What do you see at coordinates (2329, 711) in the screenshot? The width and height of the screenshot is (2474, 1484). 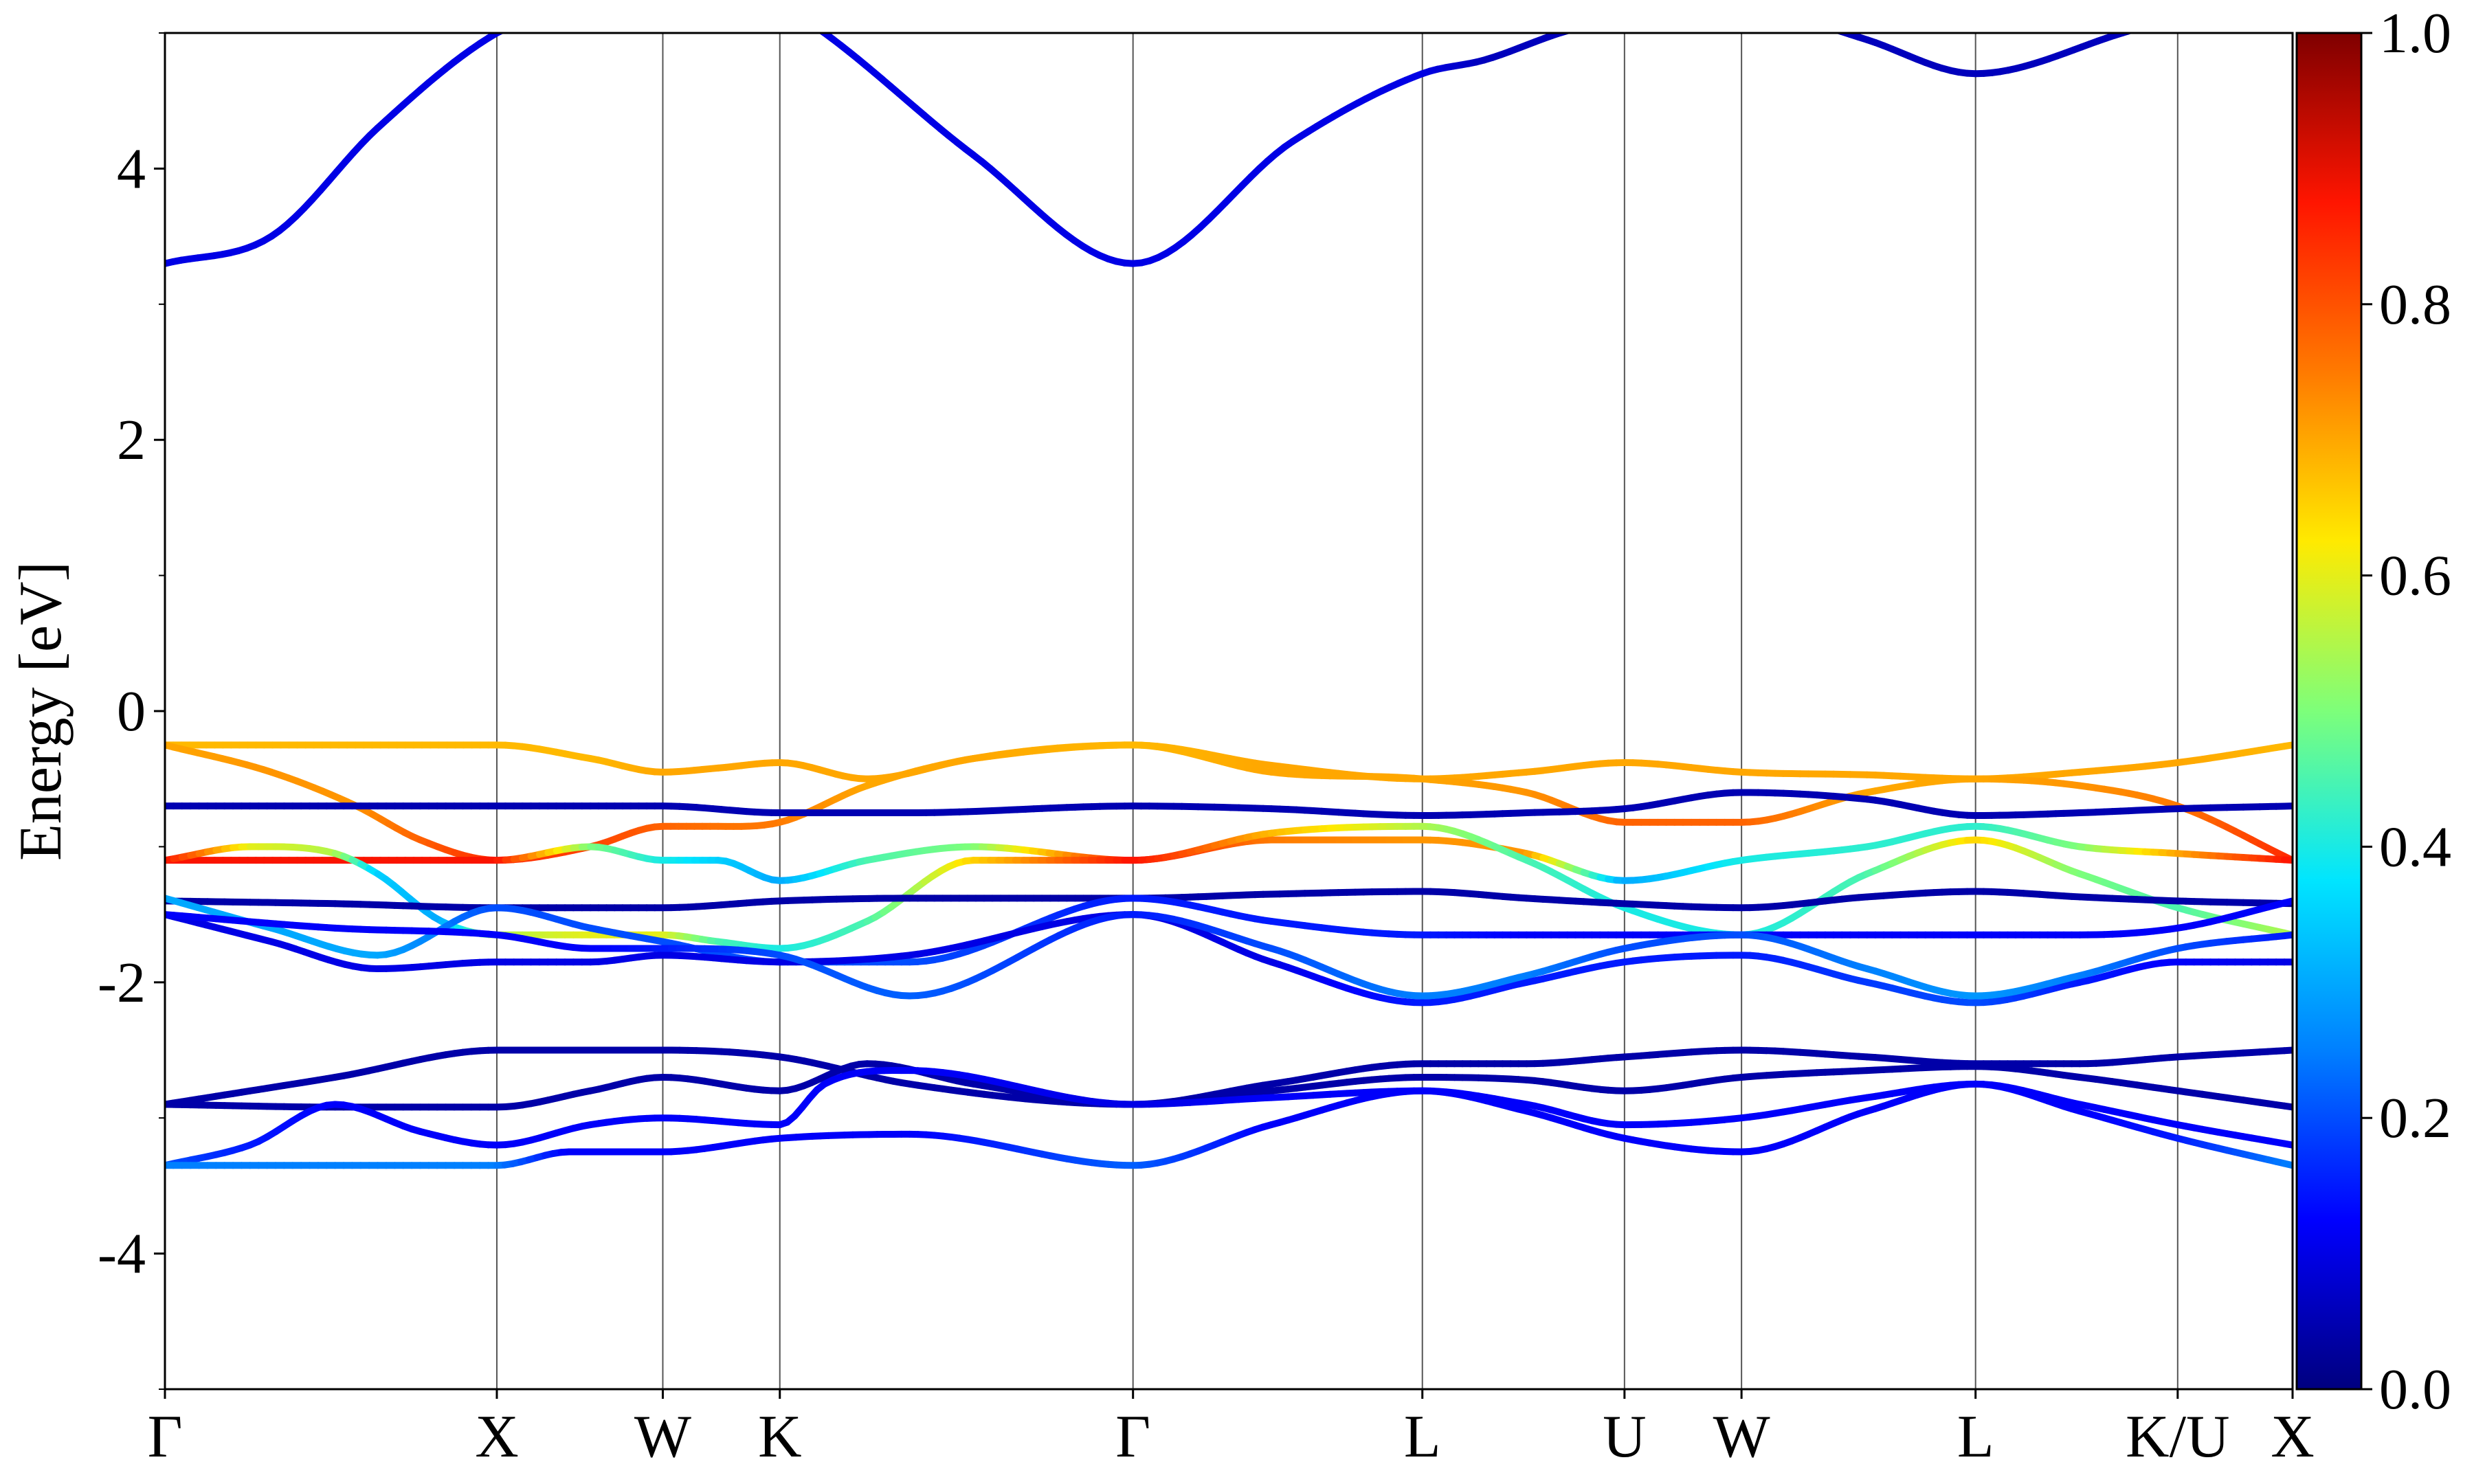 I see `colorbar-gradient` at bounding box center [2329, 711].